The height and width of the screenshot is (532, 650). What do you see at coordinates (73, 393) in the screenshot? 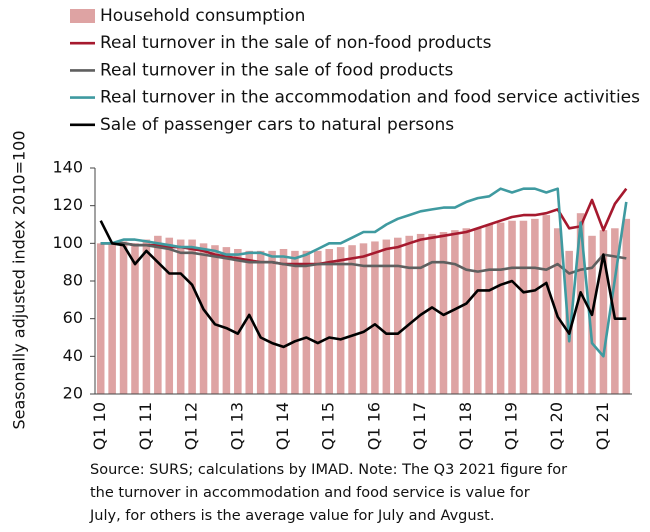
I see `y-tick-label: 20` at bounding box center [73, 393].